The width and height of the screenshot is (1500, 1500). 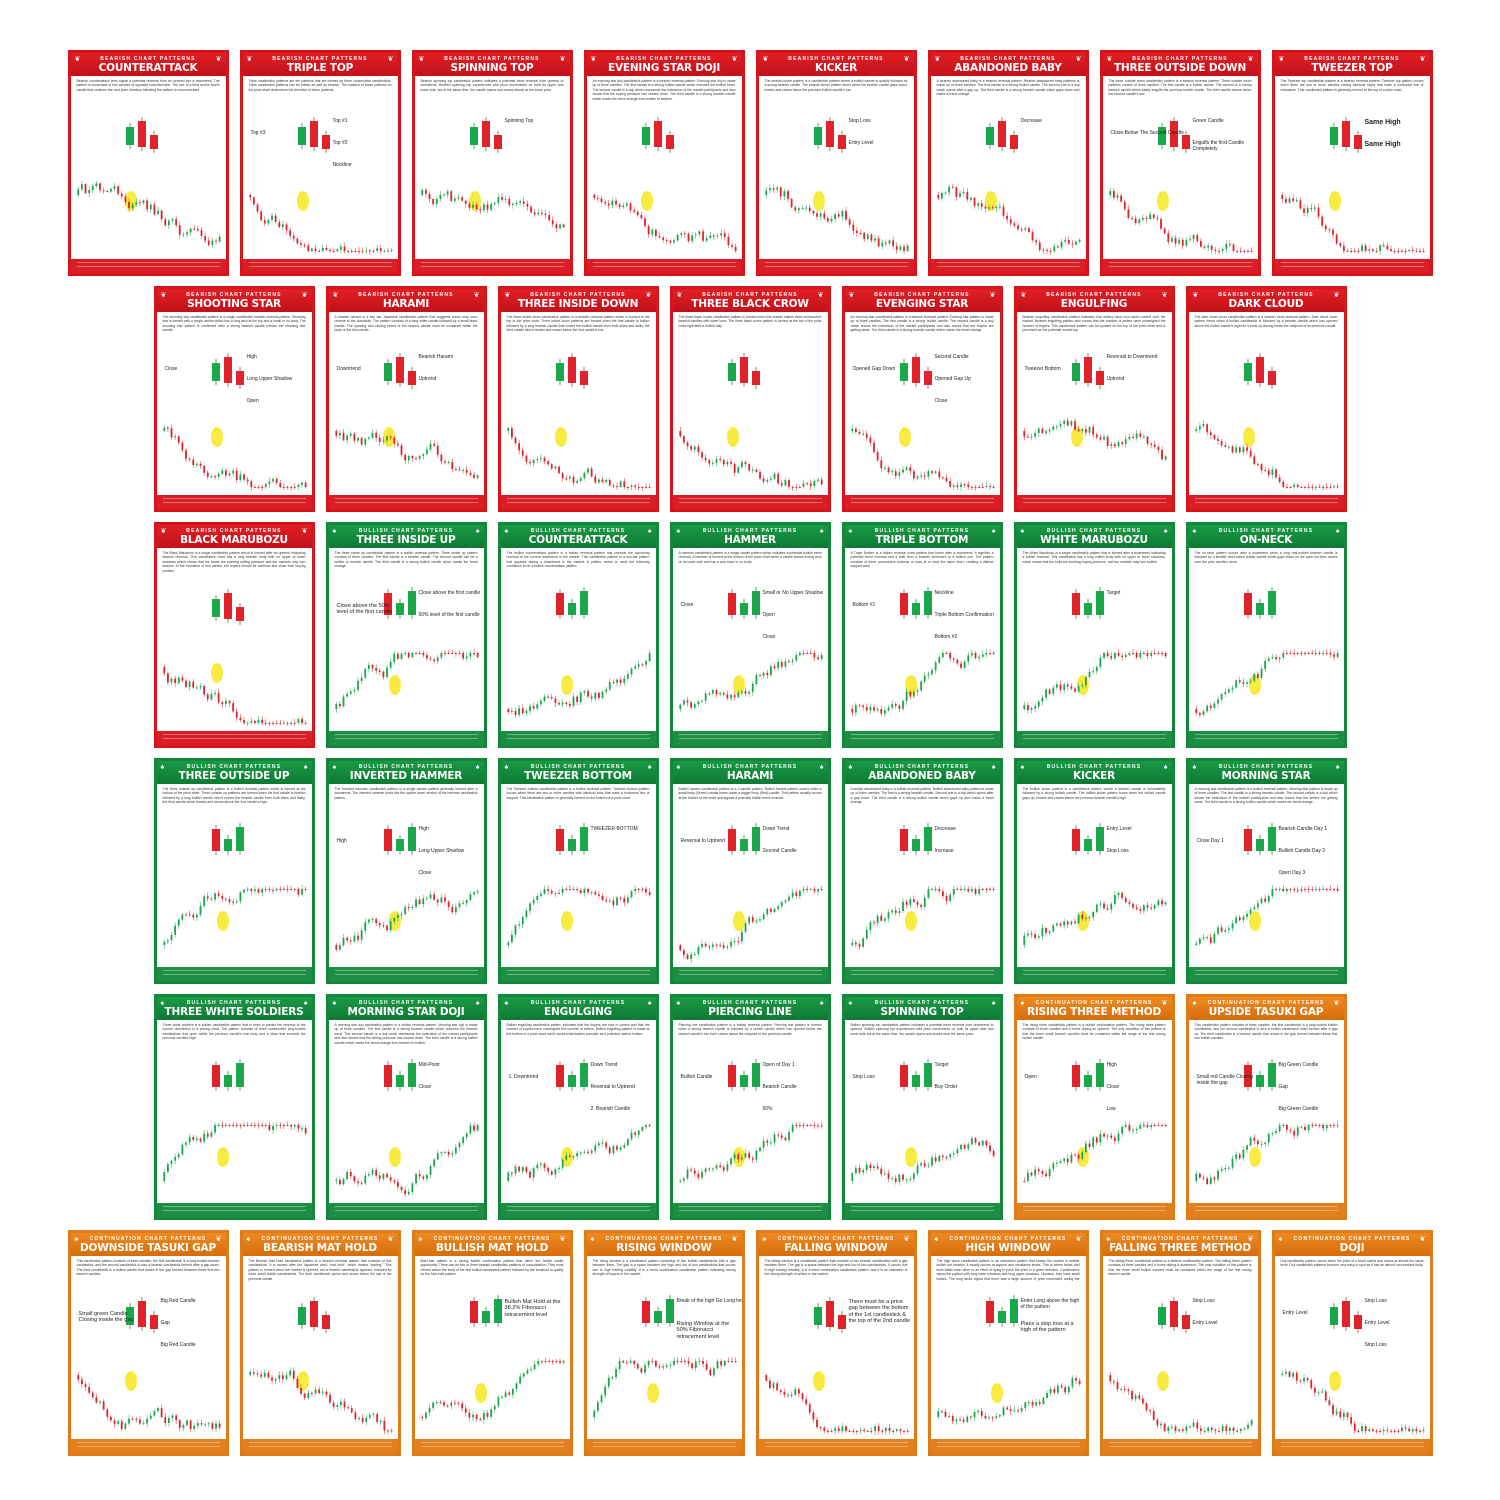 I want to click on pattern-title: DOWNSIDE TASUKI GAP, so click(x=148, y=1248).